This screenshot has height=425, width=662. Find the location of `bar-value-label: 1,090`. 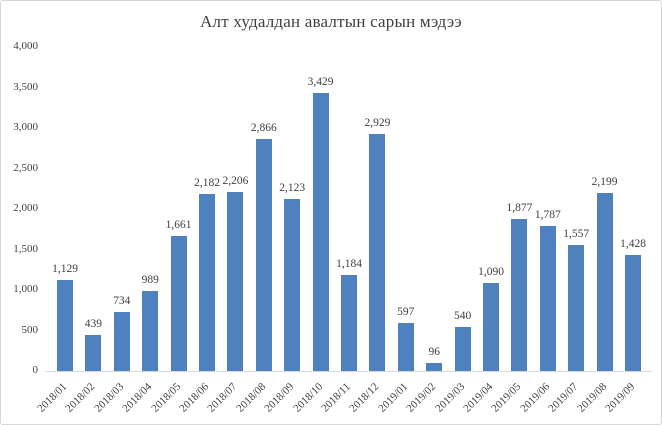

bar-value-label: 1,090 is located at coordinates (491, 272).